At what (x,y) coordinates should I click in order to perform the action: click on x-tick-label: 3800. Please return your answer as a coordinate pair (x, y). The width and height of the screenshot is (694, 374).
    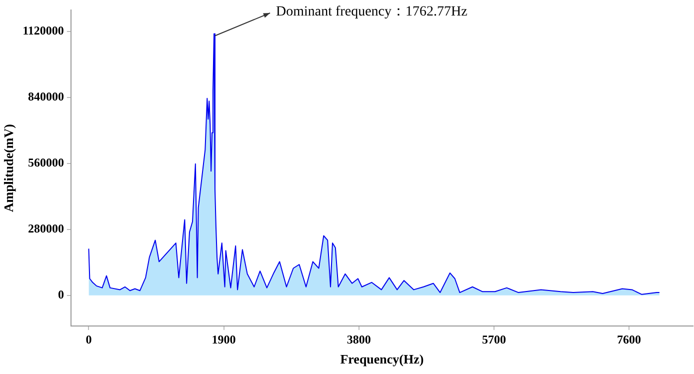
    Looking at the image, I should click on (358, 339).